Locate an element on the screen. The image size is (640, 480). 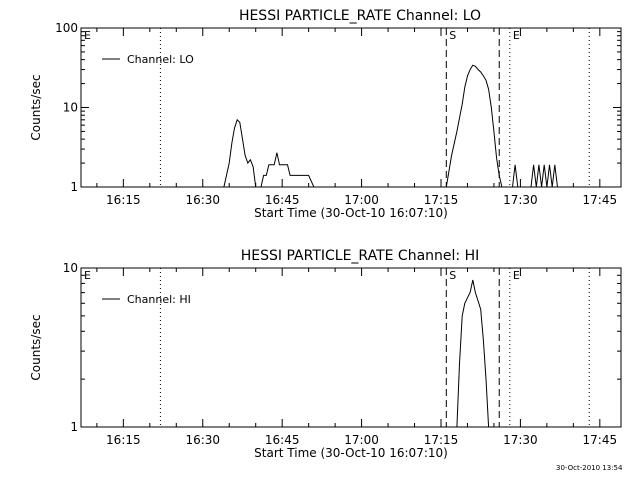
chart1-x-tick-label: 16:45 is located at coordinates (282, 200).